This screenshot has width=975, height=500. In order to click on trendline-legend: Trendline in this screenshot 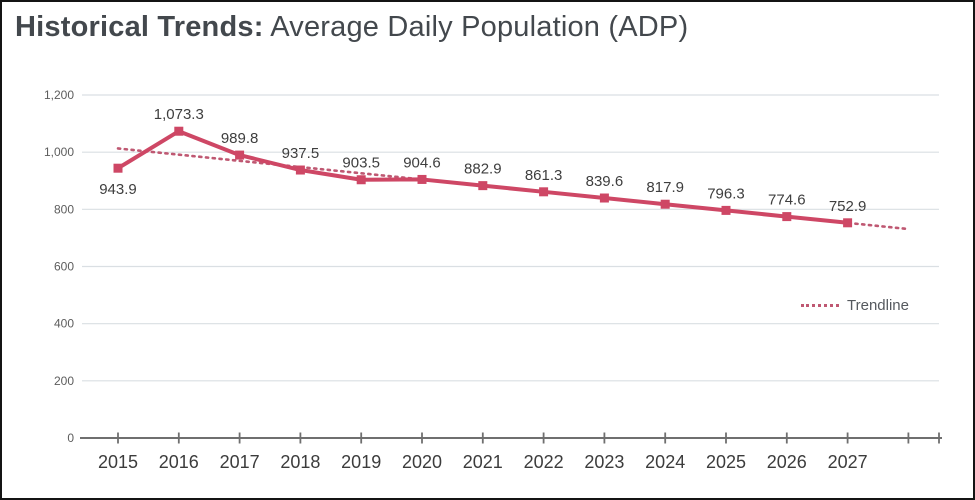, I will do `click(855, 305)`.